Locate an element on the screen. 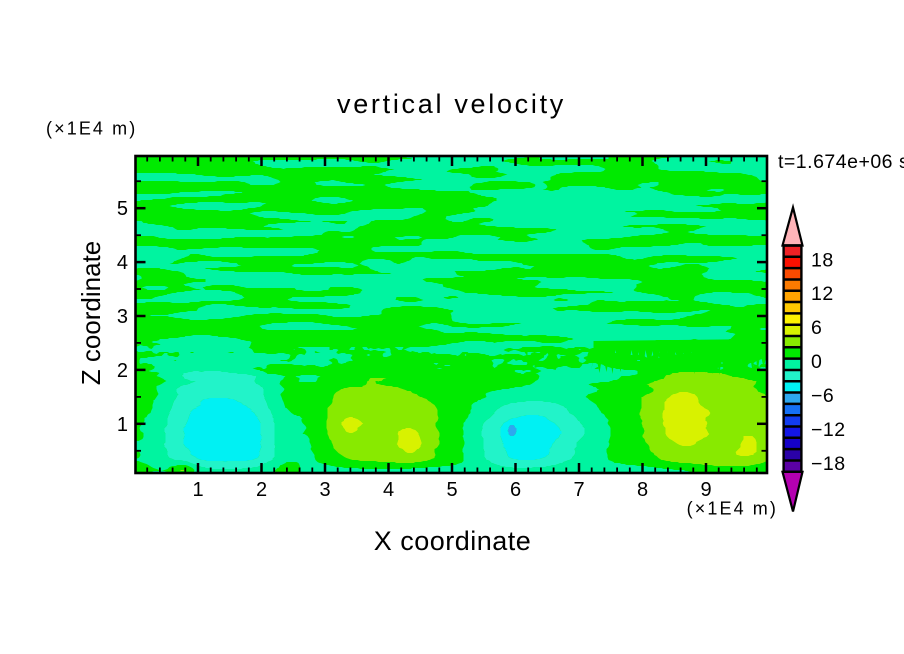 This screenshot has width=904, height=654. svg-text: 7 is located at coordinates (578, 490).